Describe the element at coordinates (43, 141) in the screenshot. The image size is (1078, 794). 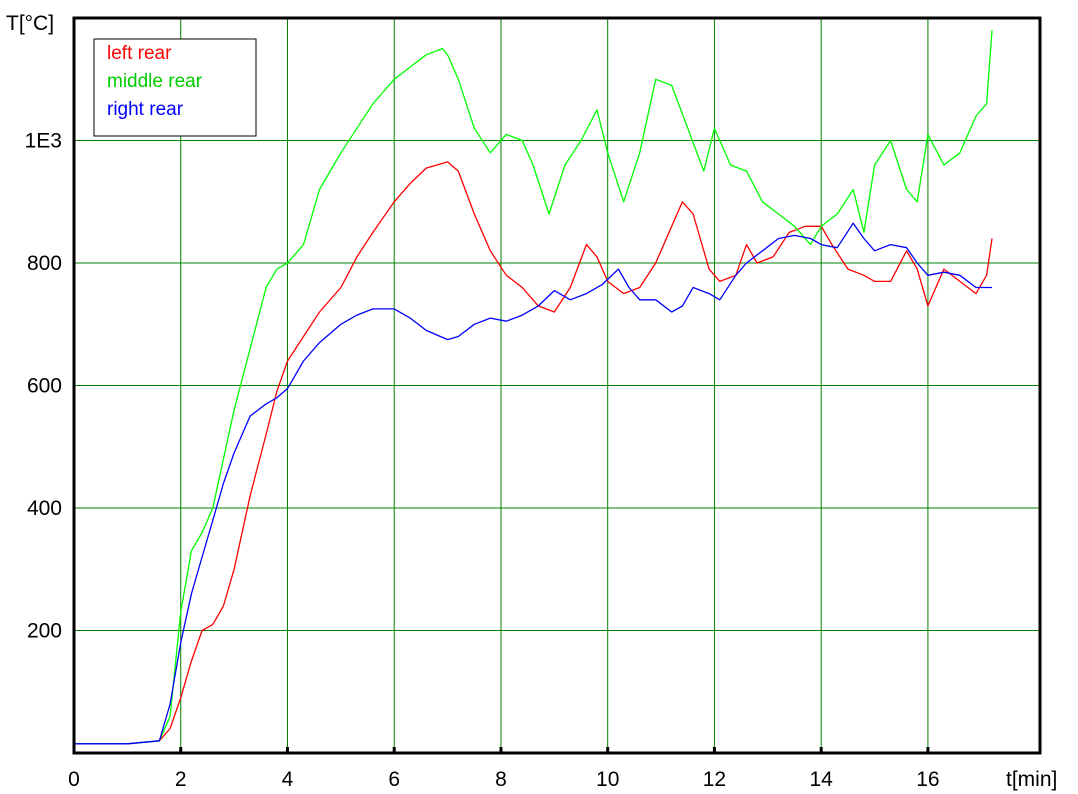
I see `y-tick-label: 1E3` at that location.